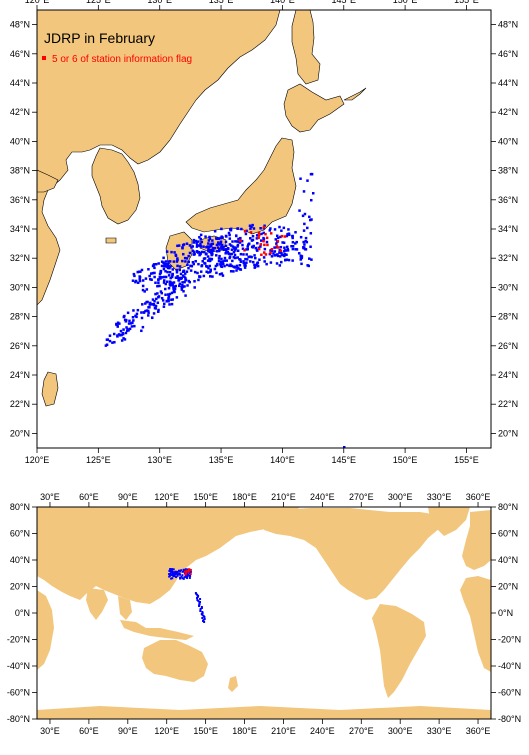 The image size is (529, 755). I want to click on global-lat-label: 40°N, so click(20, 560).